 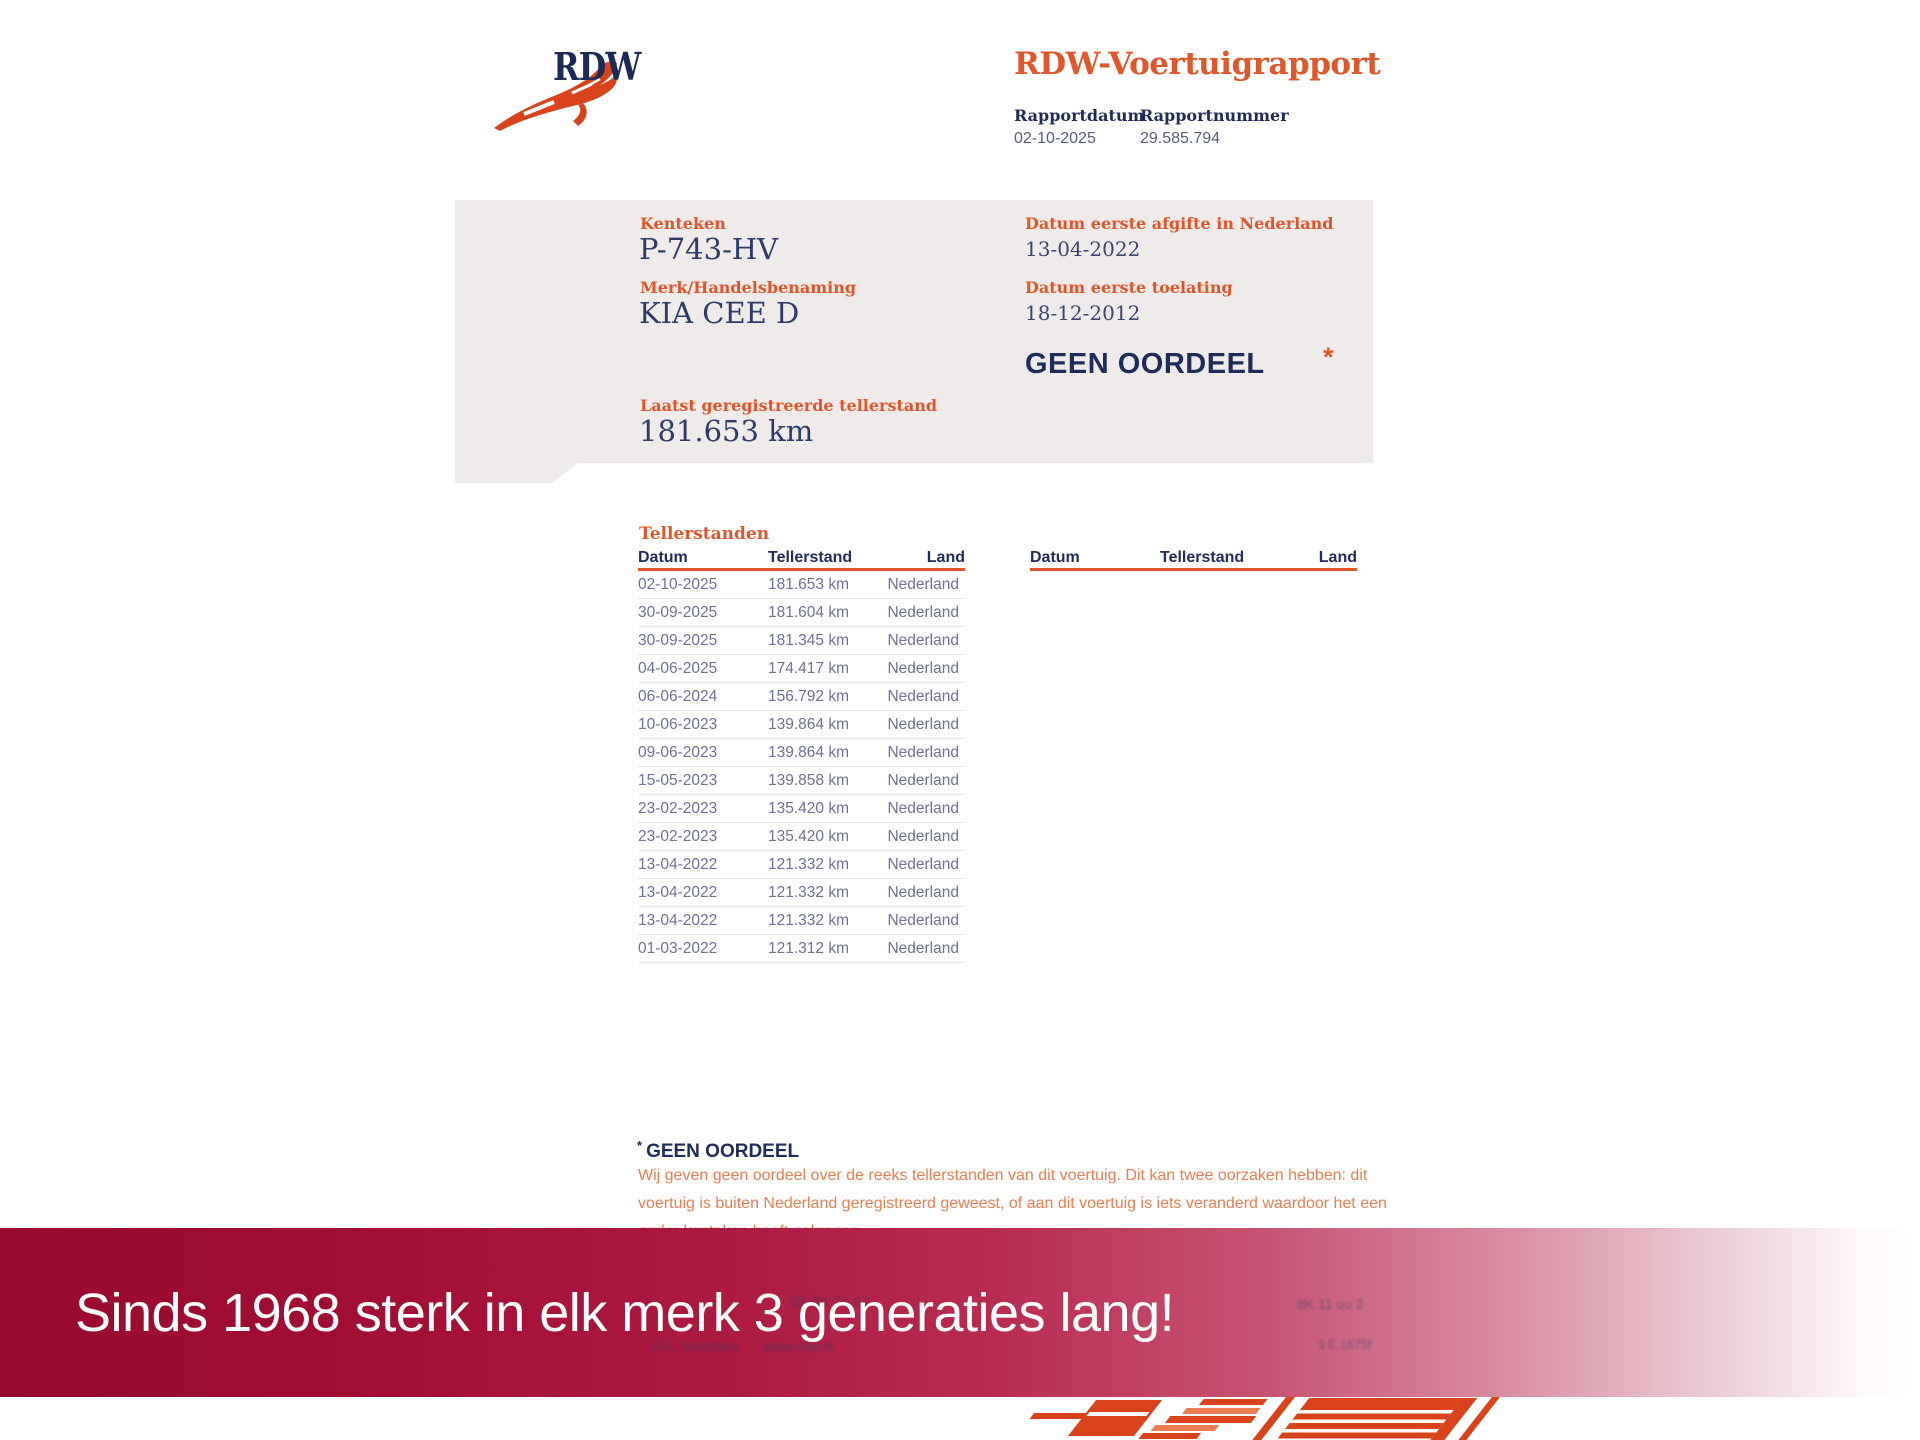 What do you see at coordinates (1118, 1414) in the screenshot?
I see `dealer-logo-notch` at bounding box center [1118, 1414].